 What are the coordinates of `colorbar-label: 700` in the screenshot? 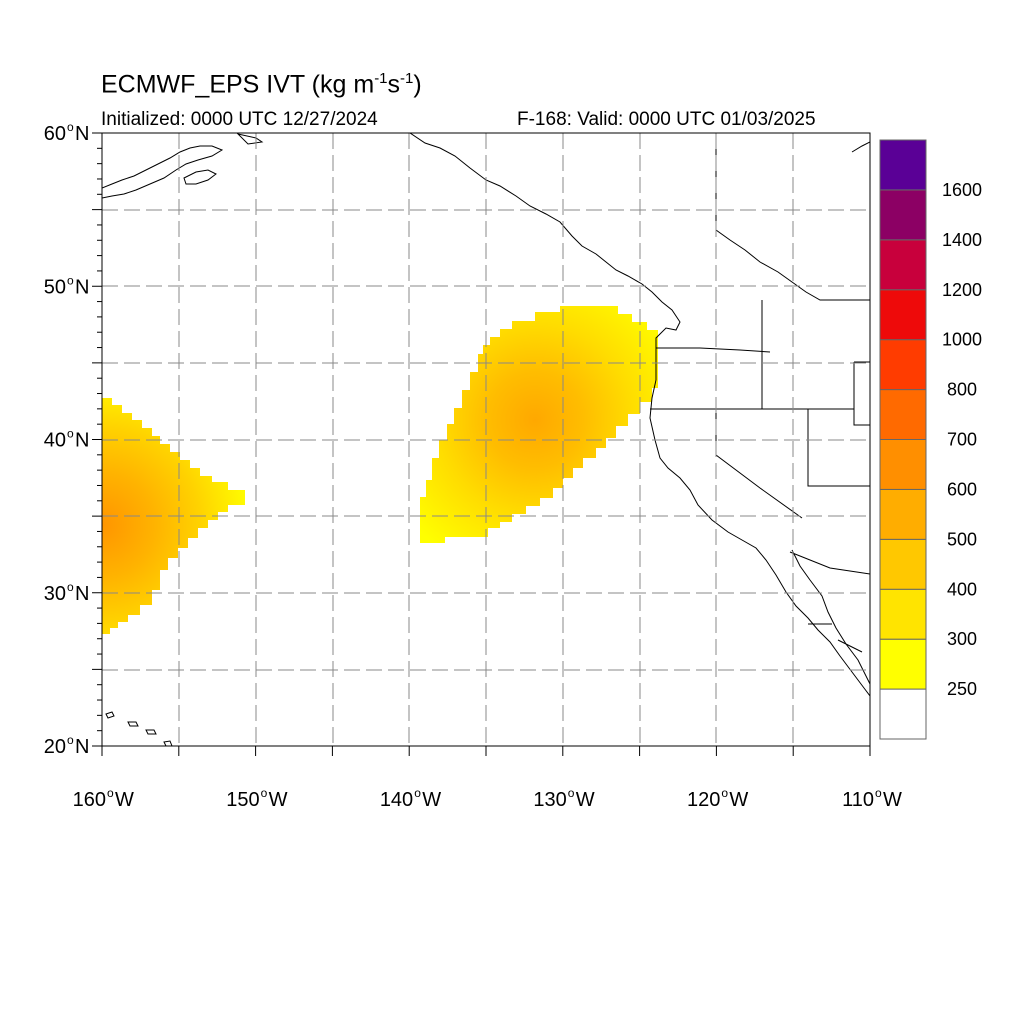 It's located at (962, 440).